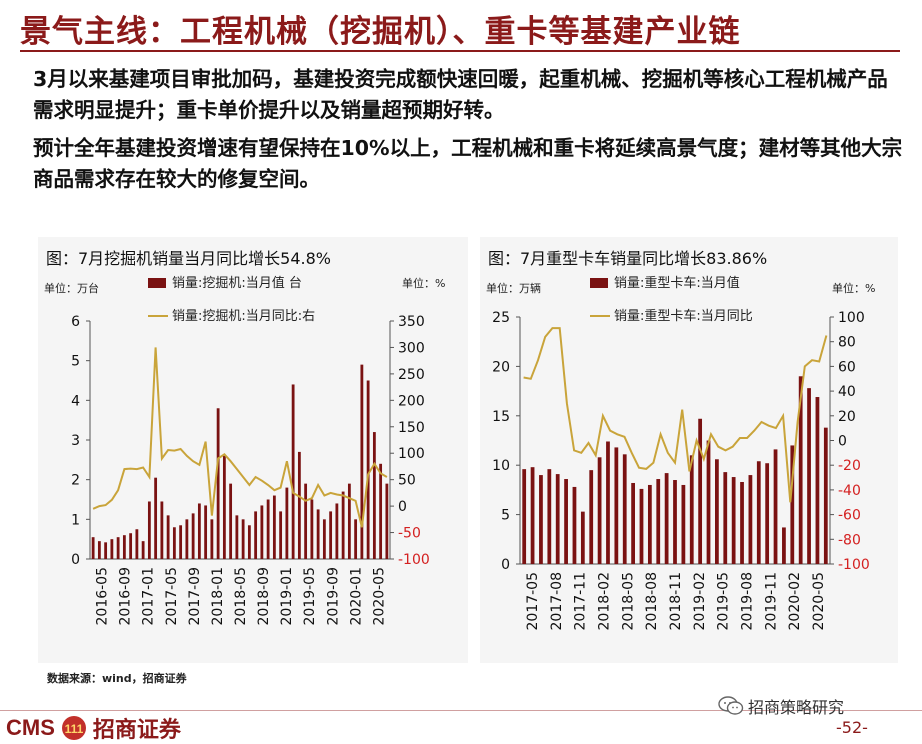 Image resolution: width=922 pixels, height=744 pixels. Describe the element at coordinates (581, 601) in the screenshot. I see `x-tick-label: 2017-11` at that location.